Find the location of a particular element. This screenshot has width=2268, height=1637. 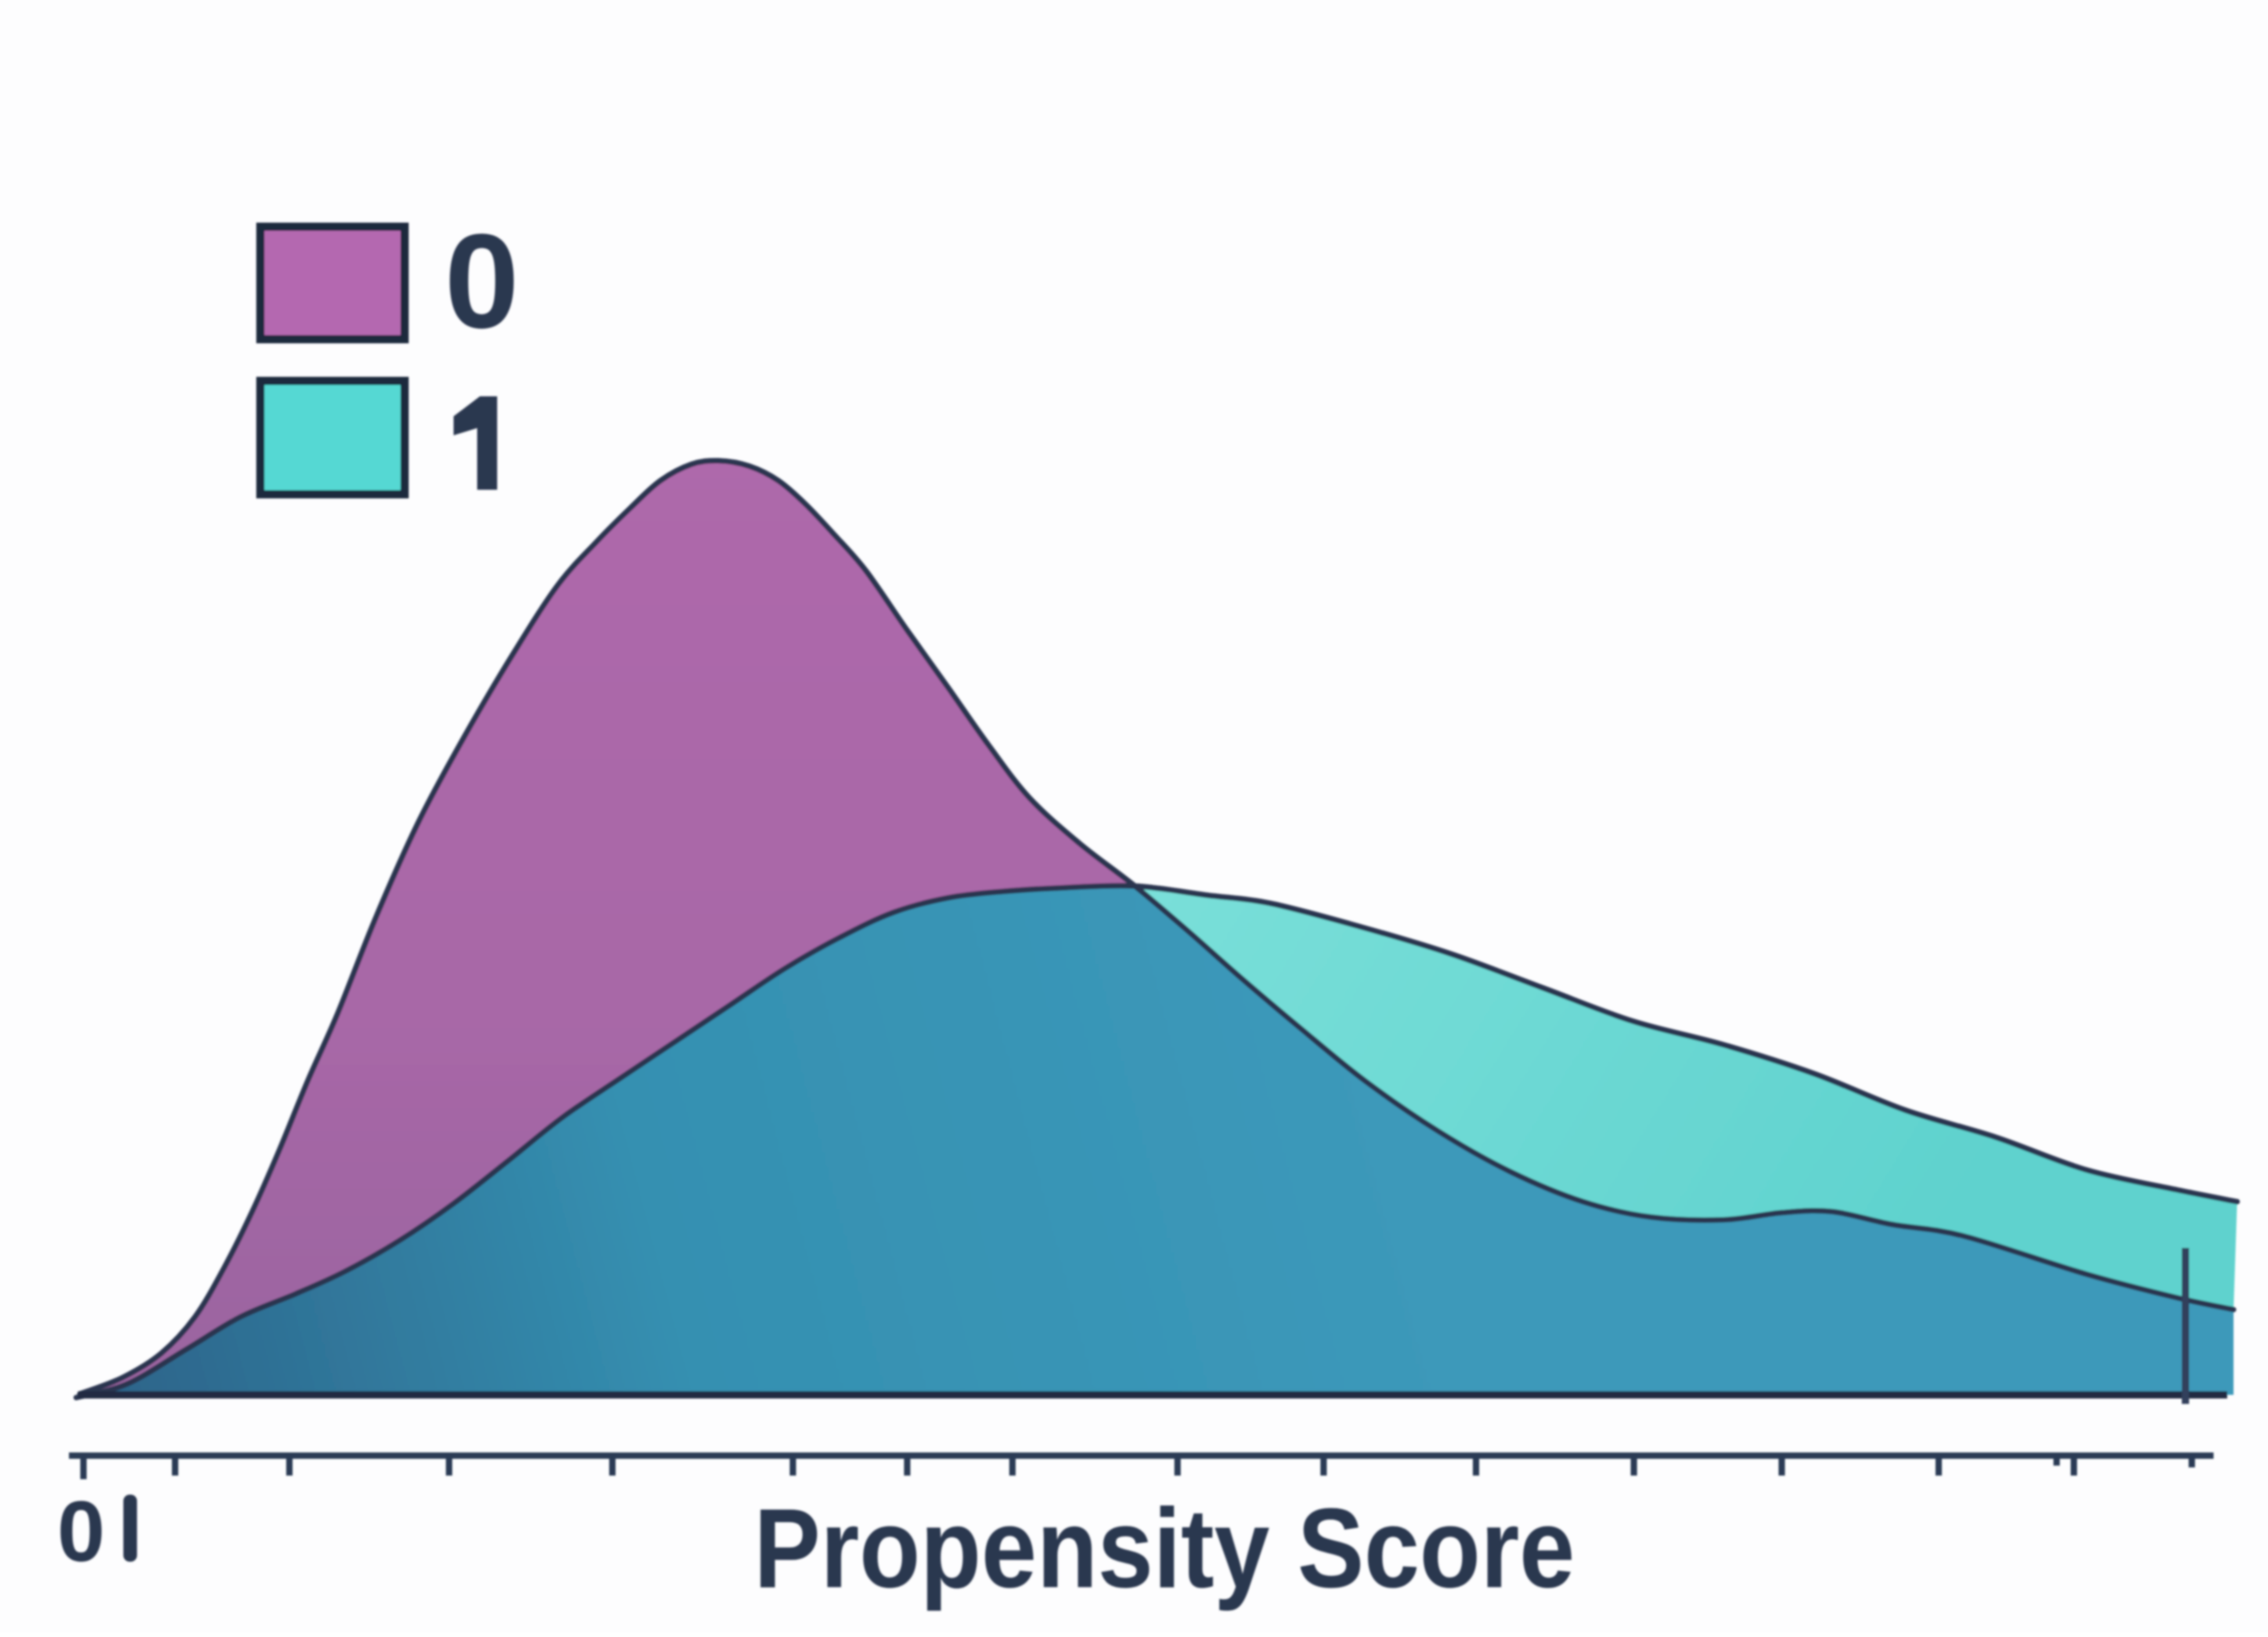

svg-text: Propensity Score is located at coordinates (1165, 1549).